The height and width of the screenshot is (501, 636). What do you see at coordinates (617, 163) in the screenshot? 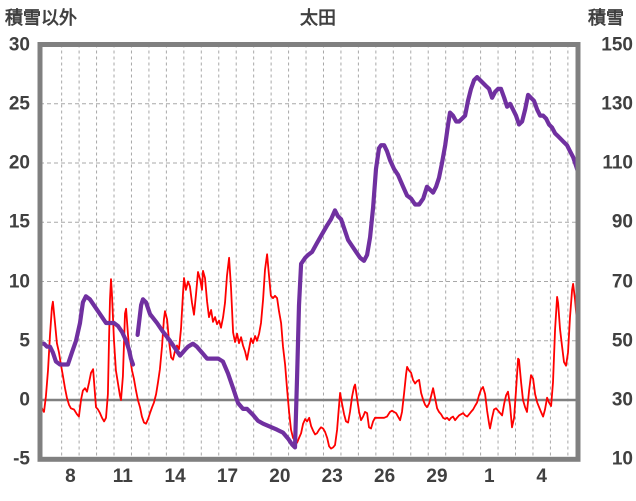
I see `right-axis-tick-label: 110` at bounding box center [617, 163].